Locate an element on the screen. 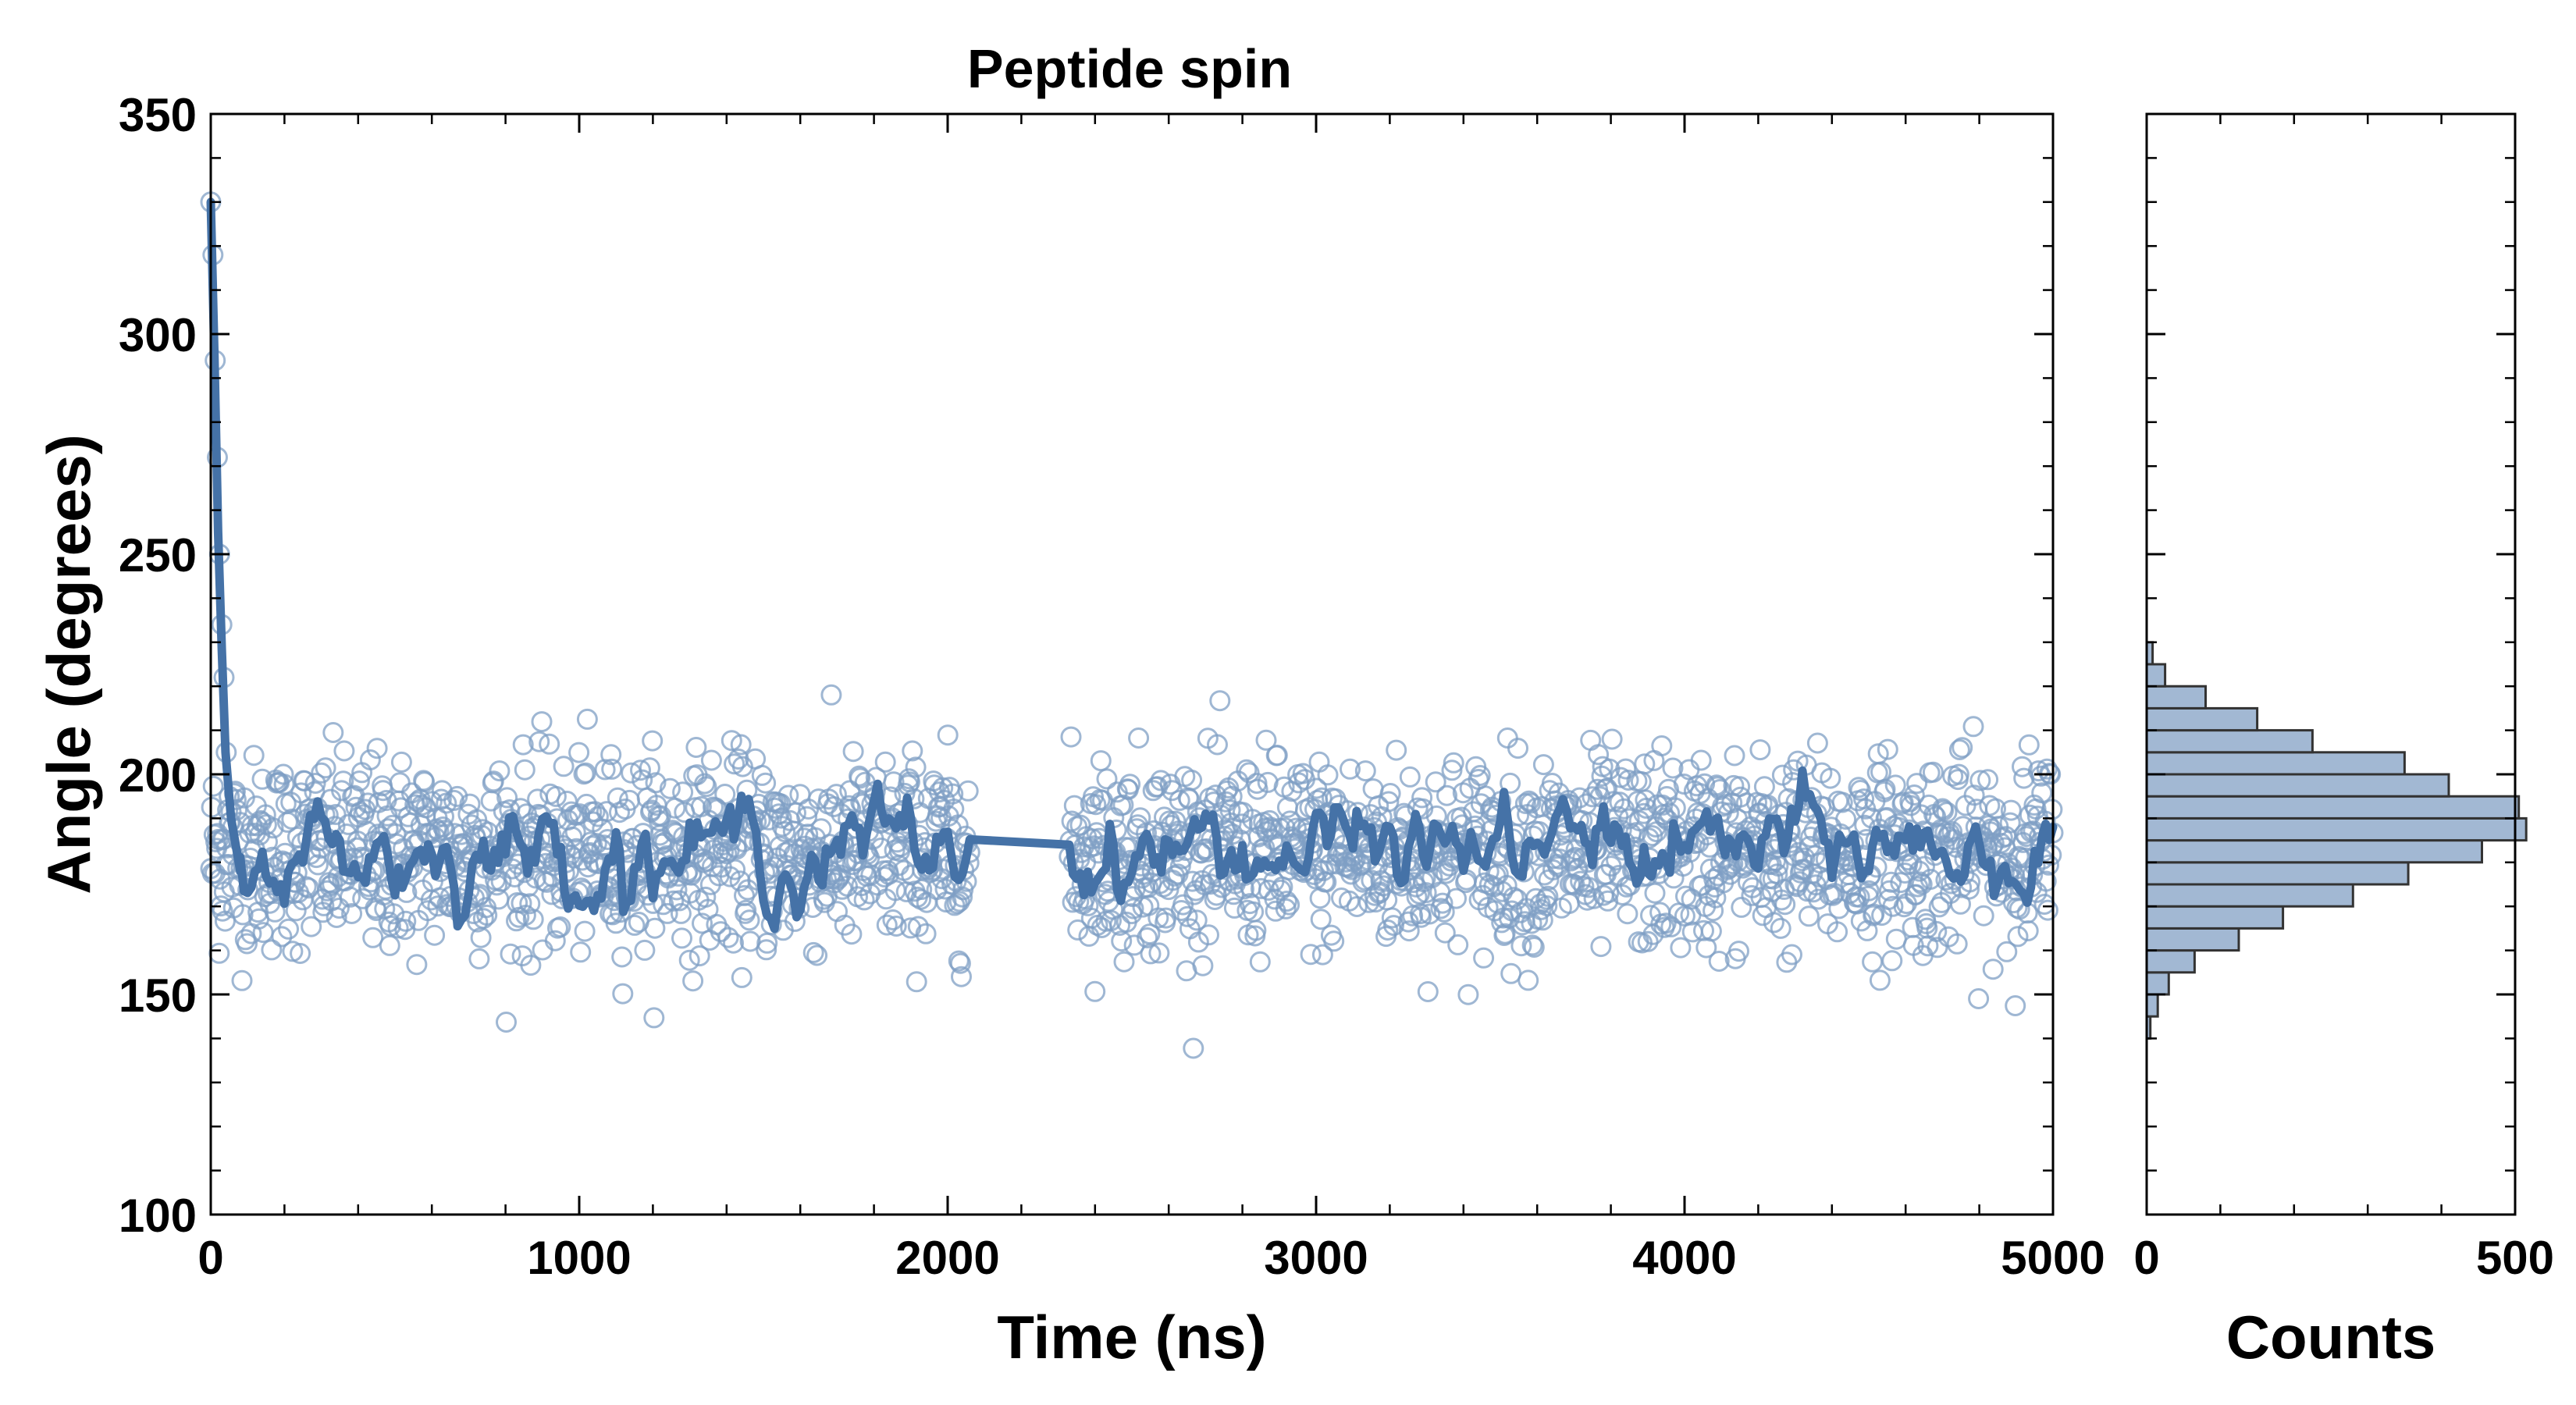  x-axis-label: Time (ns) is located at coordinates (1131, 1337).